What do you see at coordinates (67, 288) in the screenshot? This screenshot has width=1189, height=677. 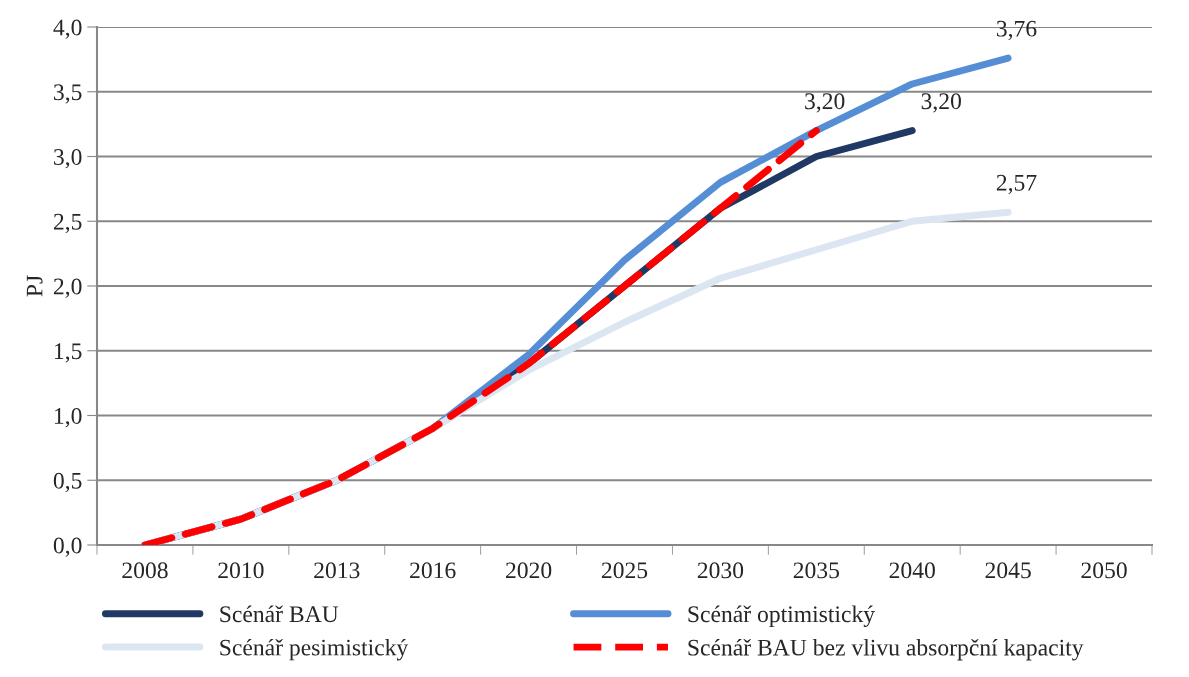 I see `y-tick-label: 2,0` at bounding box center [67, 288].